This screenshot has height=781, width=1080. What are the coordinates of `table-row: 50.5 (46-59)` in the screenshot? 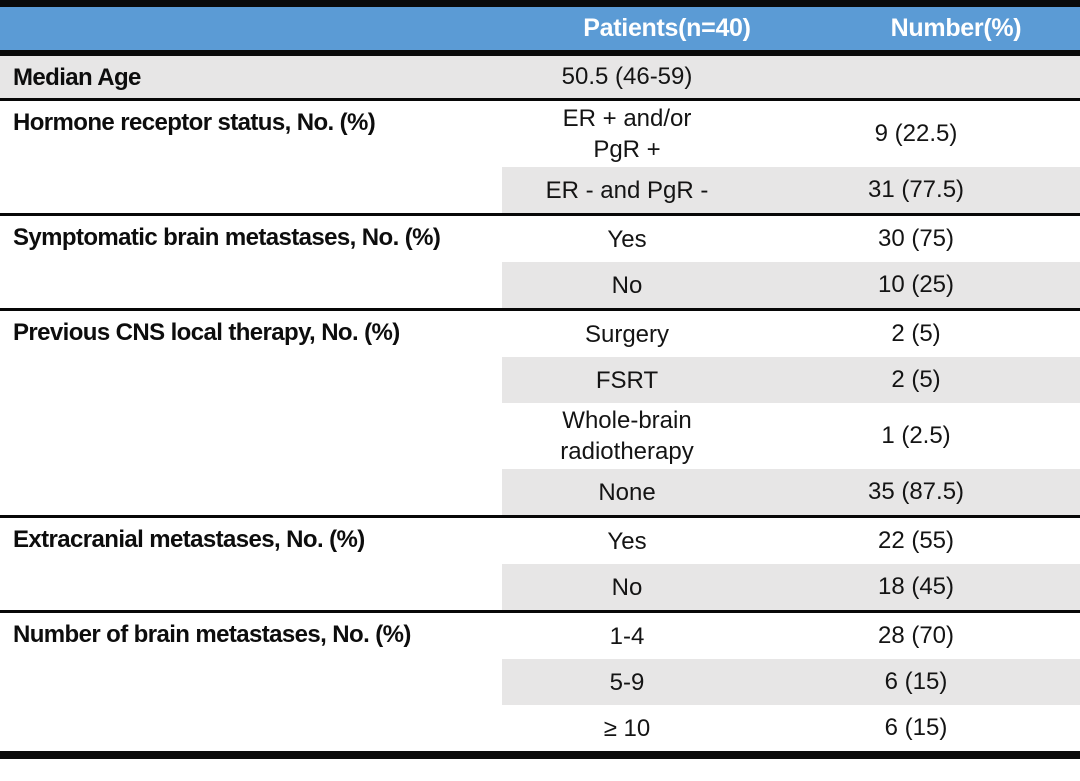 It's located at (791, 76).